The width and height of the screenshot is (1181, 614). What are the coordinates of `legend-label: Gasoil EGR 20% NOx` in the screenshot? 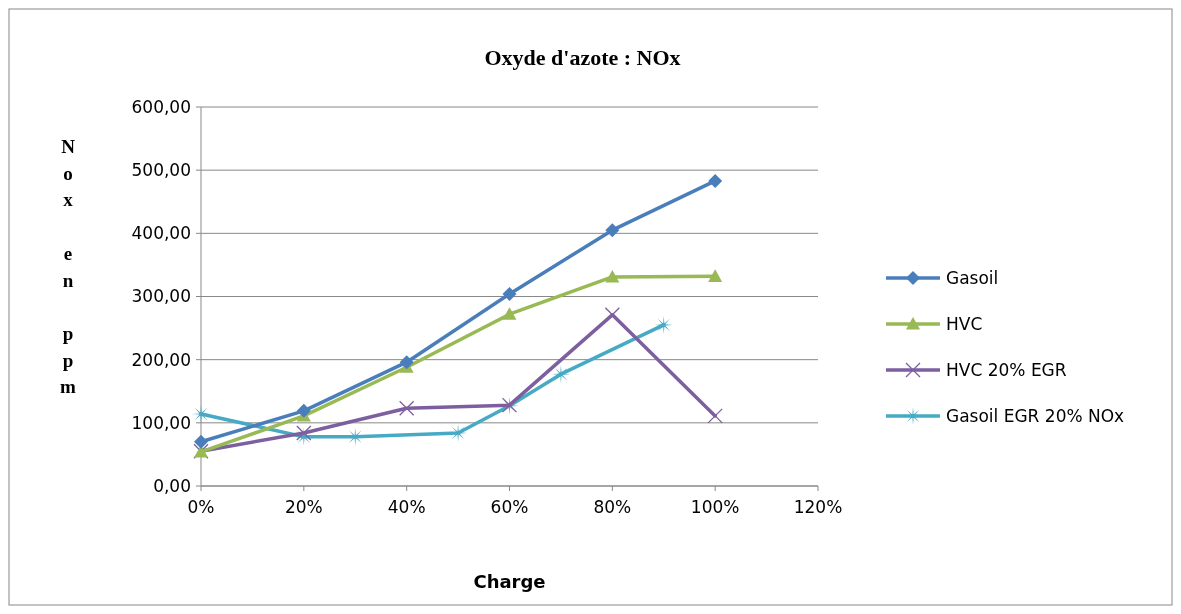 It's located at (1035, 415).